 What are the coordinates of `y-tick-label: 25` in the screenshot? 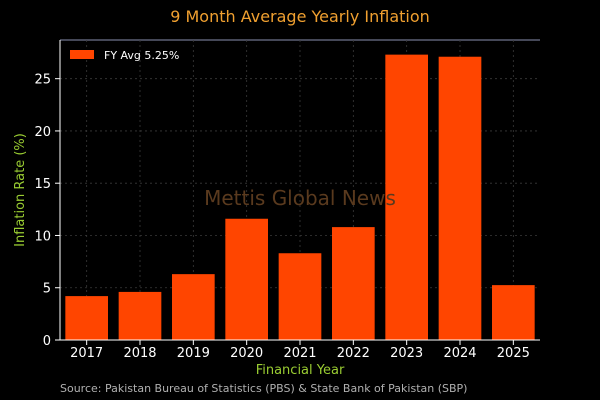 It's located at (42, 80).